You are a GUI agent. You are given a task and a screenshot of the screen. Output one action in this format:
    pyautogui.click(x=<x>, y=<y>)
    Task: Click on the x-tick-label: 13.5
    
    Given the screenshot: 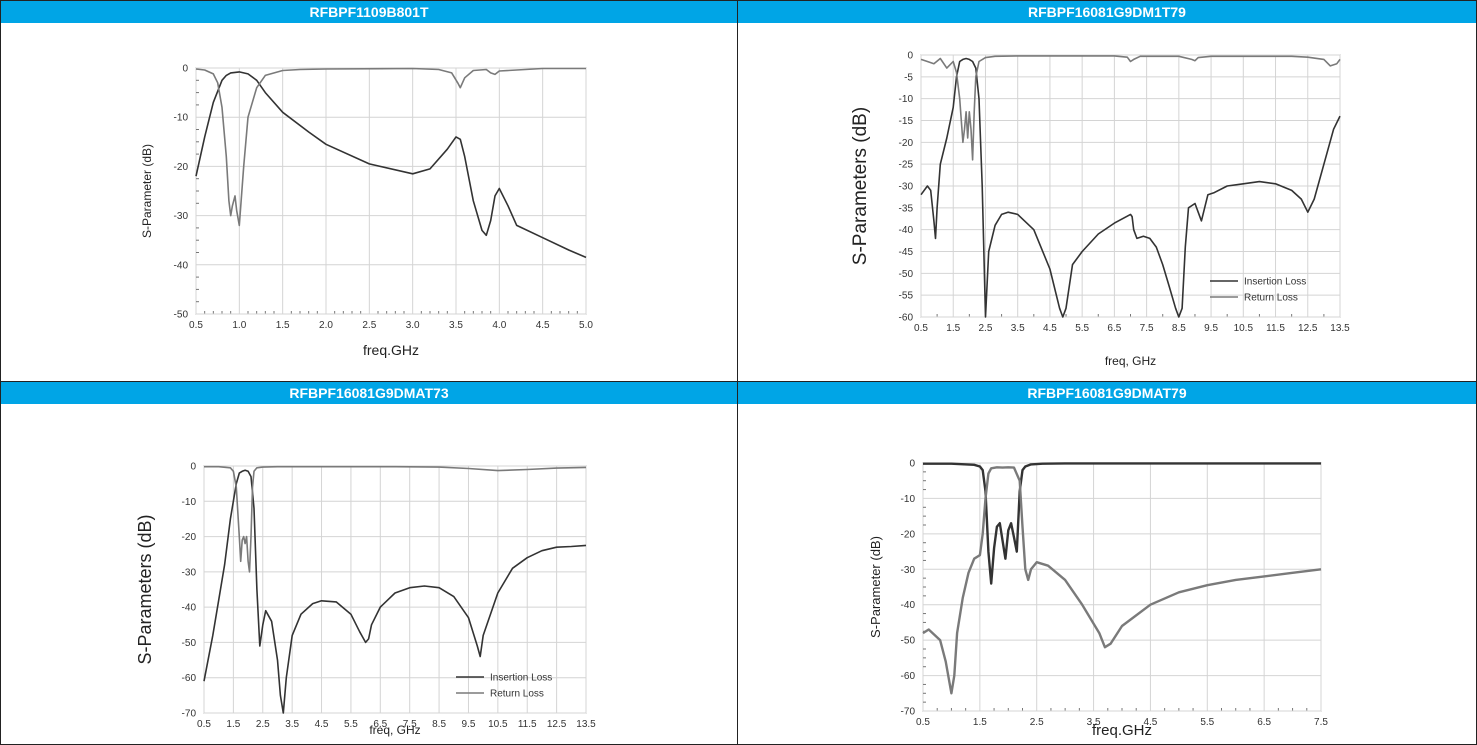 What is the action you would take?
    pyautogui.click(x=586, y=724)
    